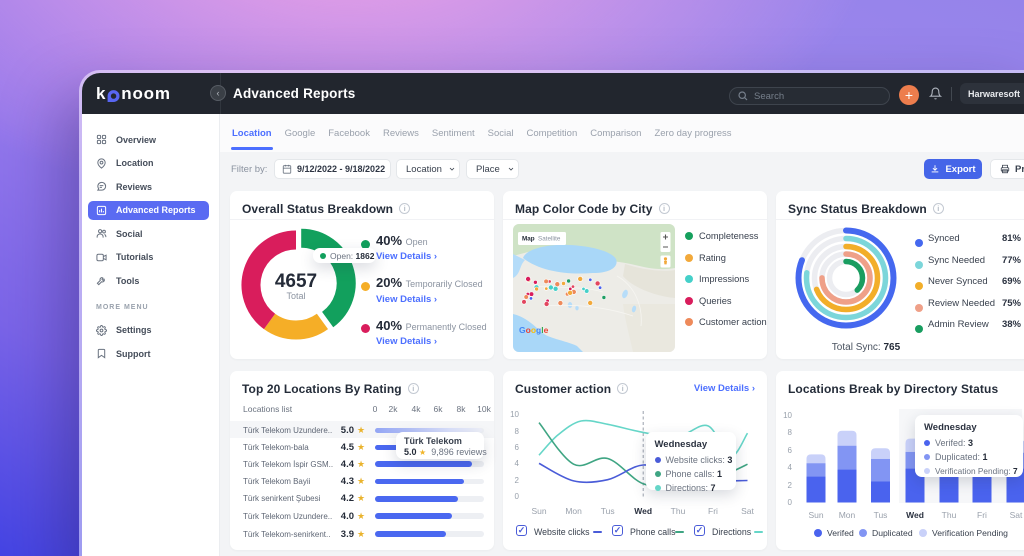 The image size is (1024, 556). What do you see at coordinates (549, 239) in the screenshot?
I see `svg-text: Satellite` at bounding box center [549, 239].